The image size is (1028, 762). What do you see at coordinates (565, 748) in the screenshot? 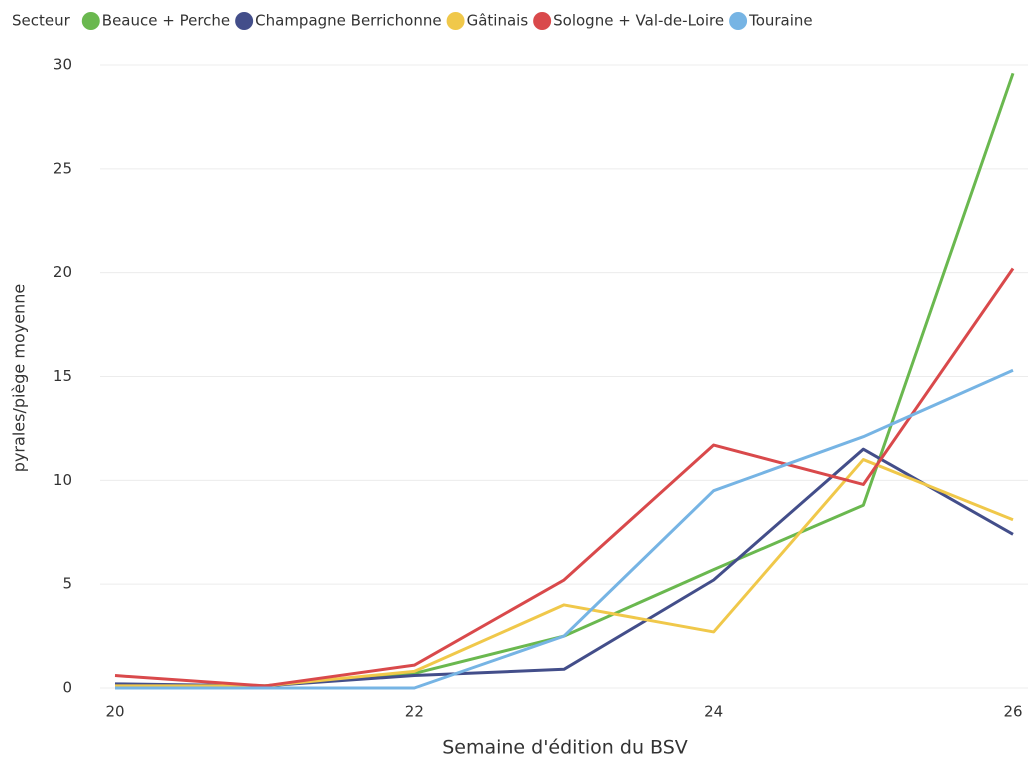
I see `x-axis-label: Semaine d'édition du BSV` at bounding box center [565, 748].